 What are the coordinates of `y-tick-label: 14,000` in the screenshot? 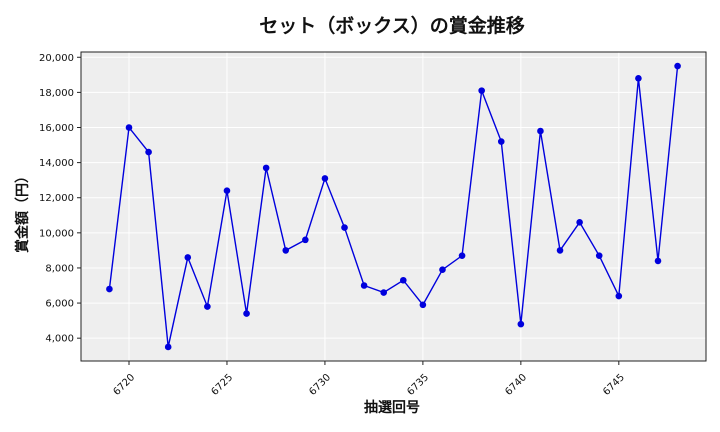 It's located at (56, 163).